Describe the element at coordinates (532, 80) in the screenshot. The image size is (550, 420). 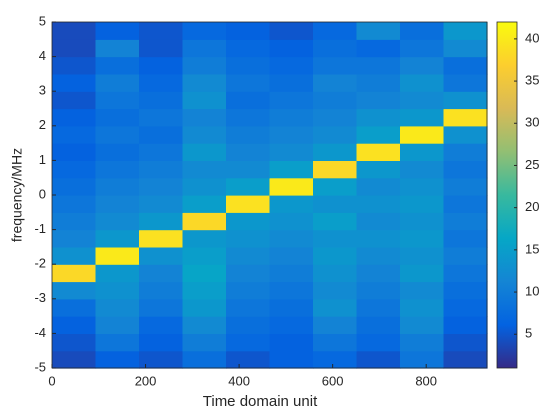
I see `colorbar-tick-label: 35` at that location.